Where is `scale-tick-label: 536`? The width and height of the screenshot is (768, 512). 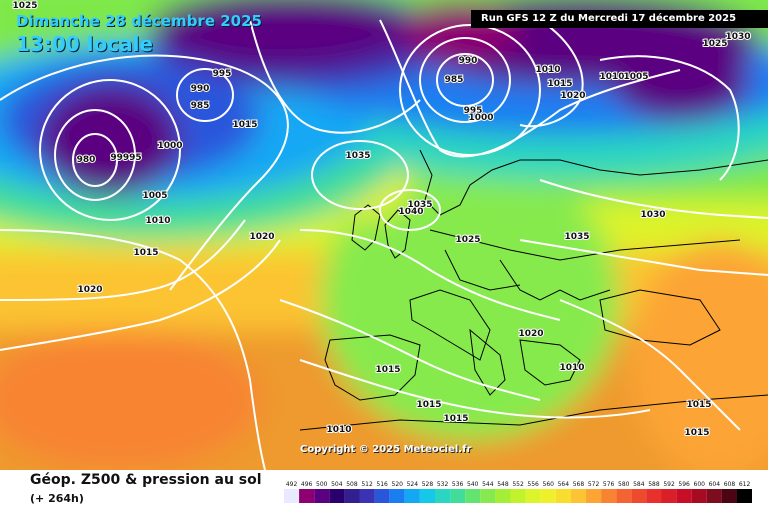
scale-tick-label: 536 is located at coordinates (458, 484).